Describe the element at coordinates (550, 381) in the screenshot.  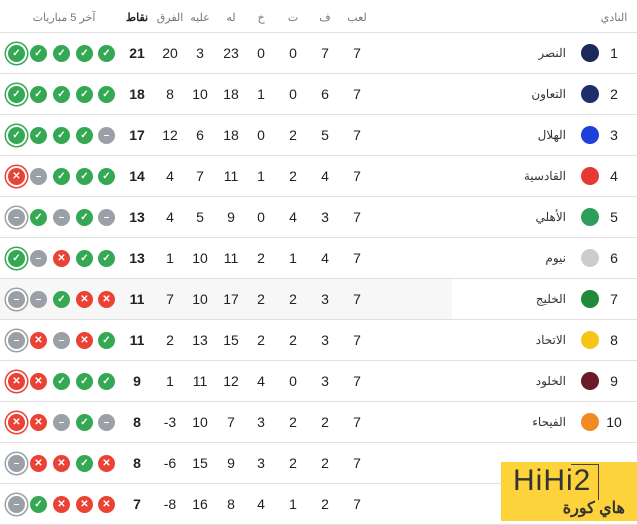
I see `team-name: الخلود` at that location.